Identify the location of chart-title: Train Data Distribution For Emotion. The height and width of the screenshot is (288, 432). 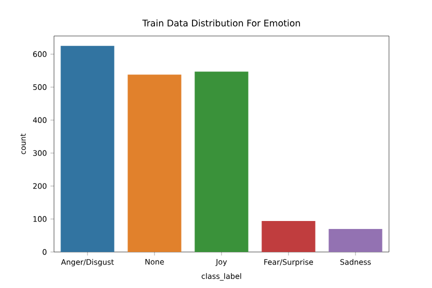
(221, 22).